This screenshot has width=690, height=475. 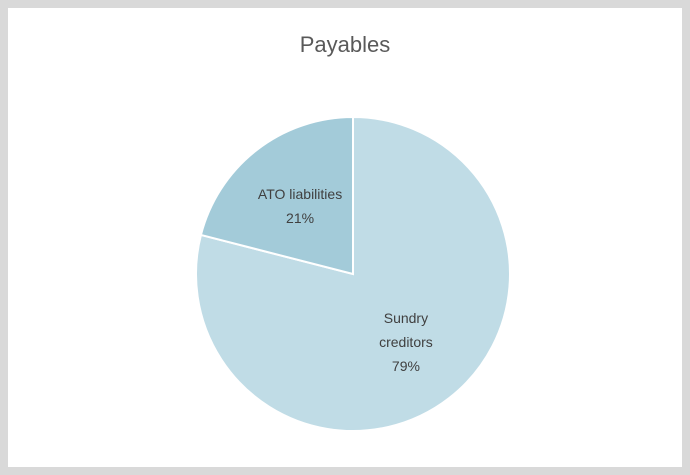 I want to click on chart-title: Payables, so click(x=345, y=44).